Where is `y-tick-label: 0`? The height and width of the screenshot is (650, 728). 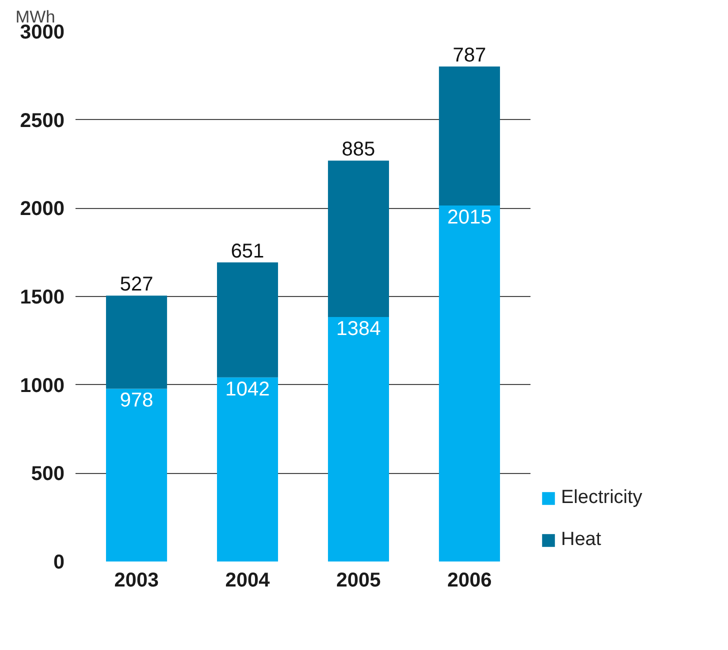
y-tick-label: 0 is located at coordinates (58, 563).